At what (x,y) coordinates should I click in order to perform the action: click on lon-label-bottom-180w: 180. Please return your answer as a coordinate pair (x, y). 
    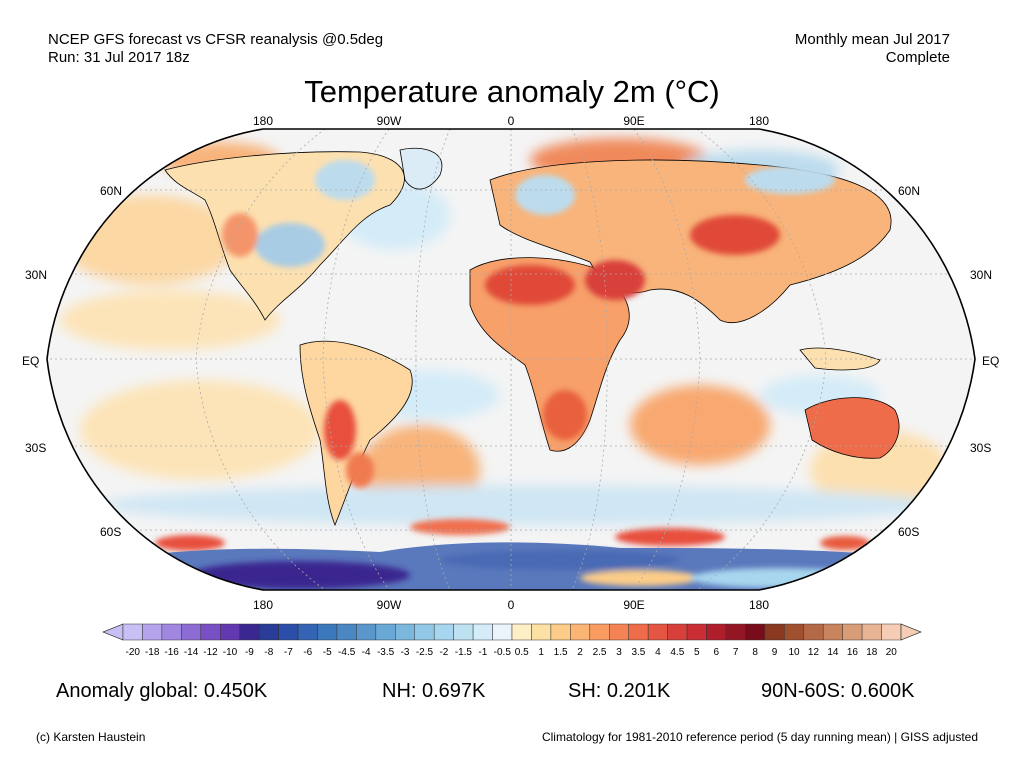
    Looking at the image, I should click on (263, 605).